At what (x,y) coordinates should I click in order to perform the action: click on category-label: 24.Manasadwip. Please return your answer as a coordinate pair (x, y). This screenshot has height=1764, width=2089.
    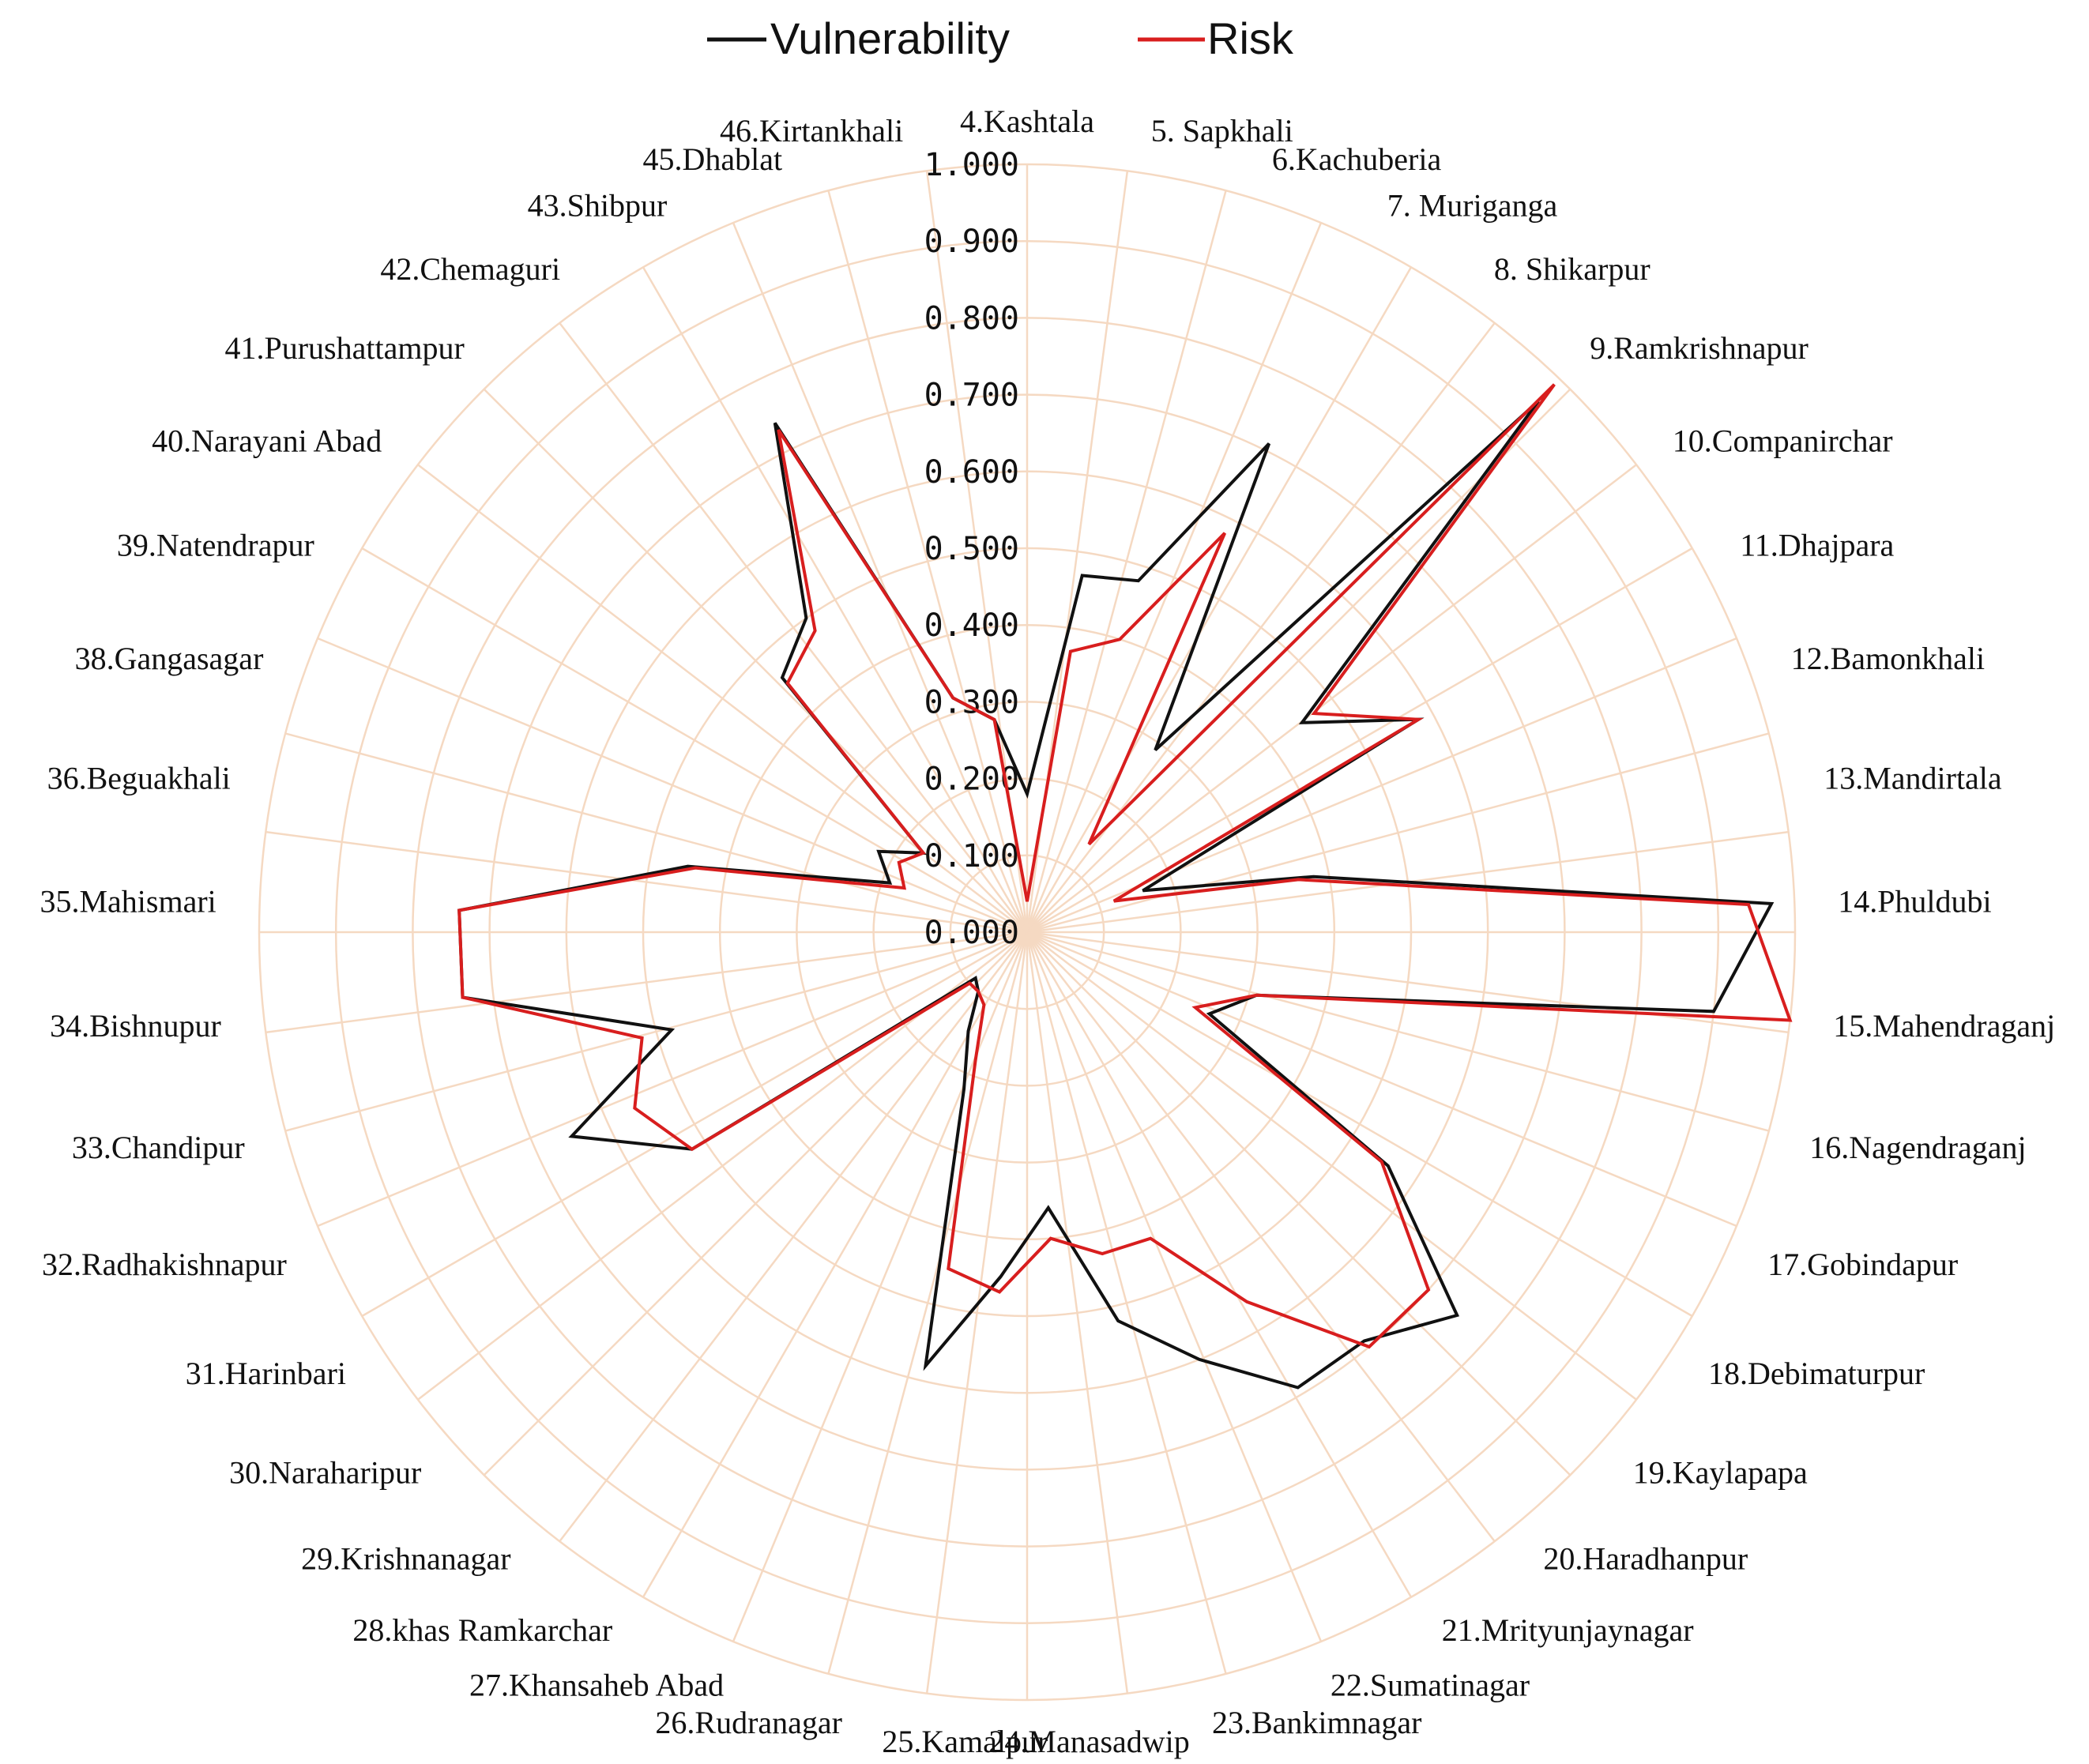
    Looking at the image, I should click on (1088, 1741).